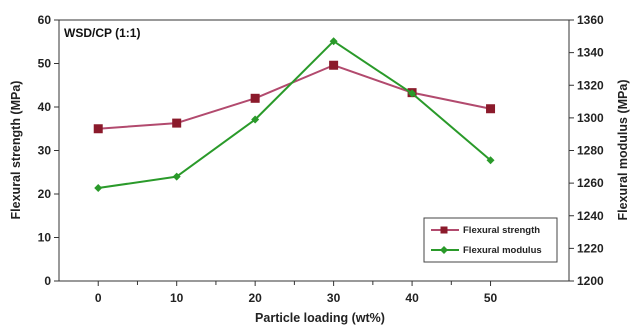 This screenshot has width=635, height=327. Describe the element at coordinates (45, 194) in the screenshot. I see `y-tick-label: 20` at that location.